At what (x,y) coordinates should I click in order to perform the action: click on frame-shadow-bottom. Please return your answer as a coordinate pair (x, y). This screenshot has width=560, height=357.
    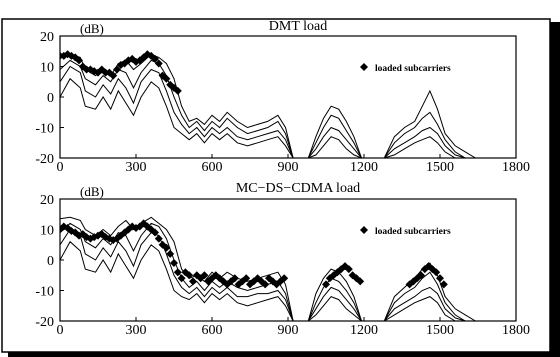
    Looking at the image, I should click on (279, 354).